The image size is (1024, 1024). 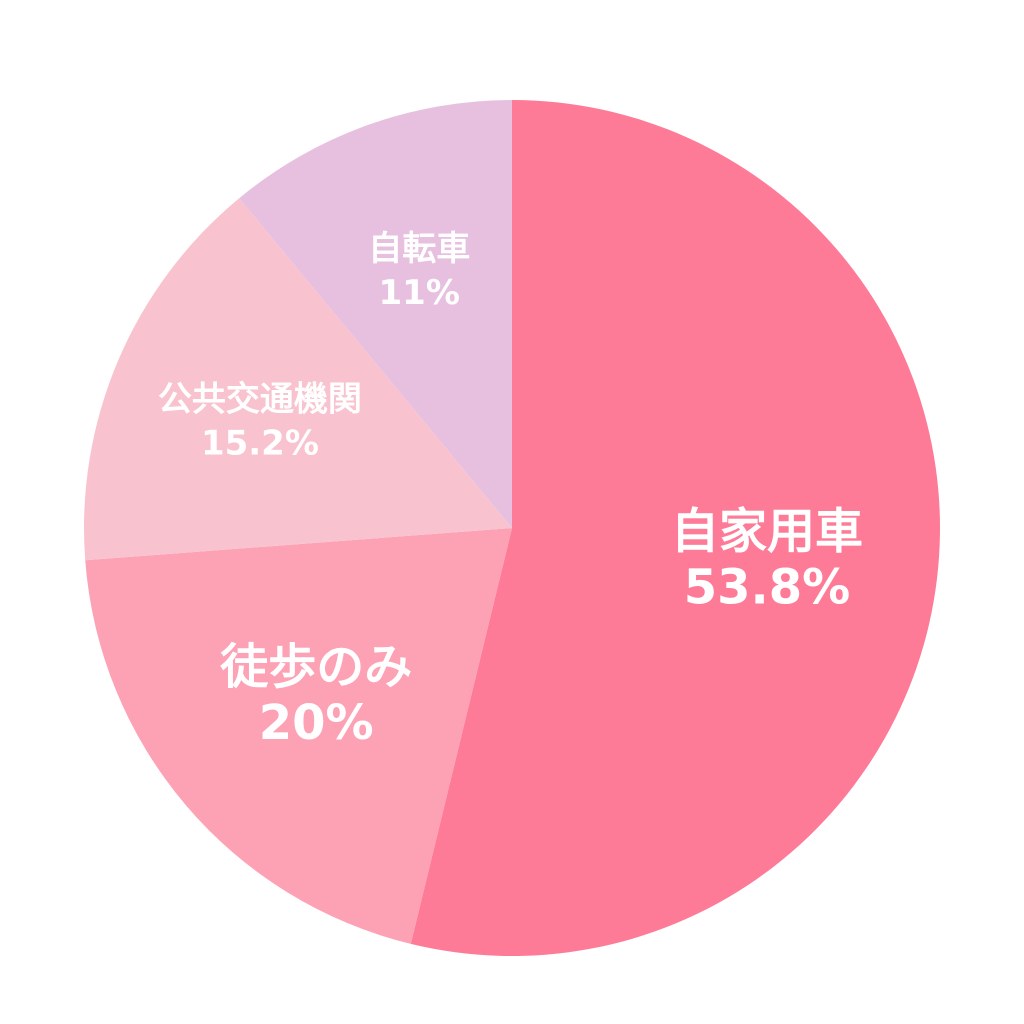 I want to click on slice-value-label-0: 53.8%, so click(x=767, y=587).